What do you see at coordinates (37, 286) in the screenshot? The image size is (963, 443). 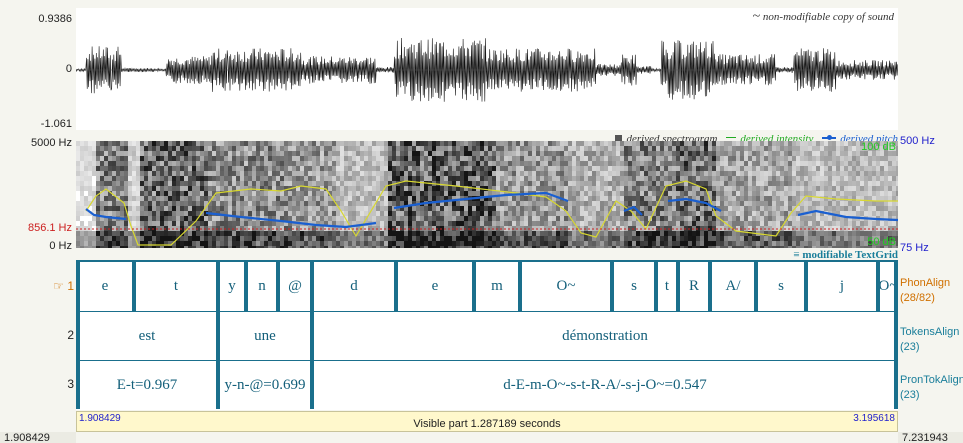 I see `tier-1-number: ☞ 1` at bounding box center [37, 286].